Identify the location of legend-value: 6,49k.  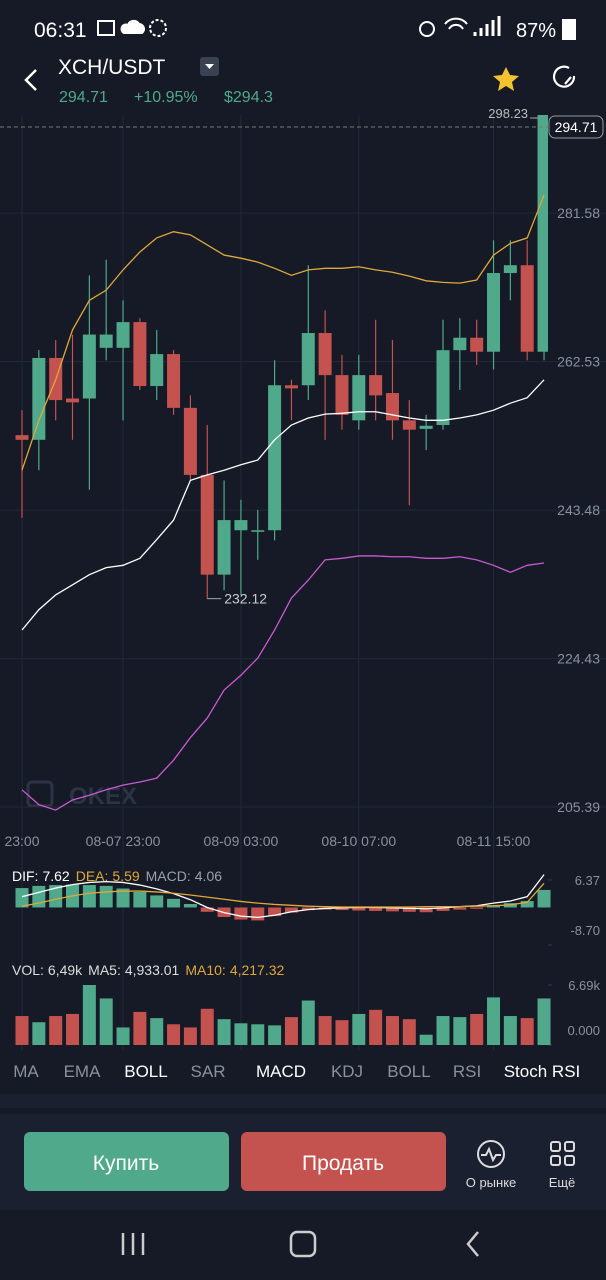
(65, 970).